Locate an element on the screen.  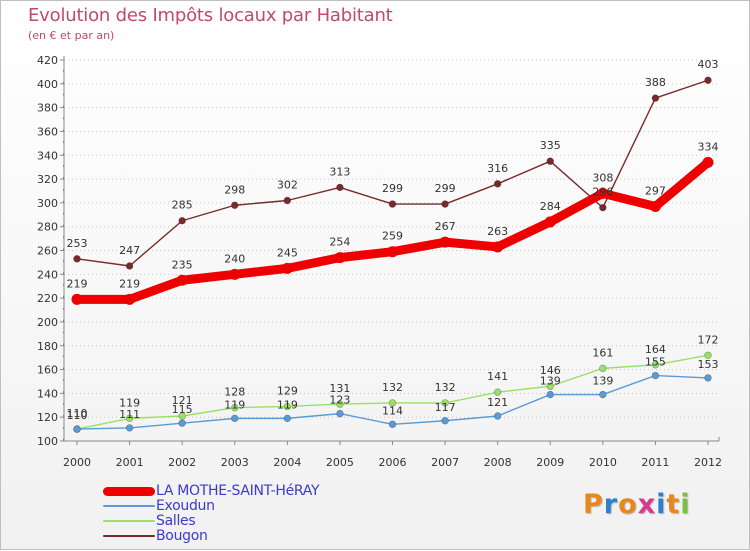
x-tick-label: 2004 is located at coordinates (287, 462).